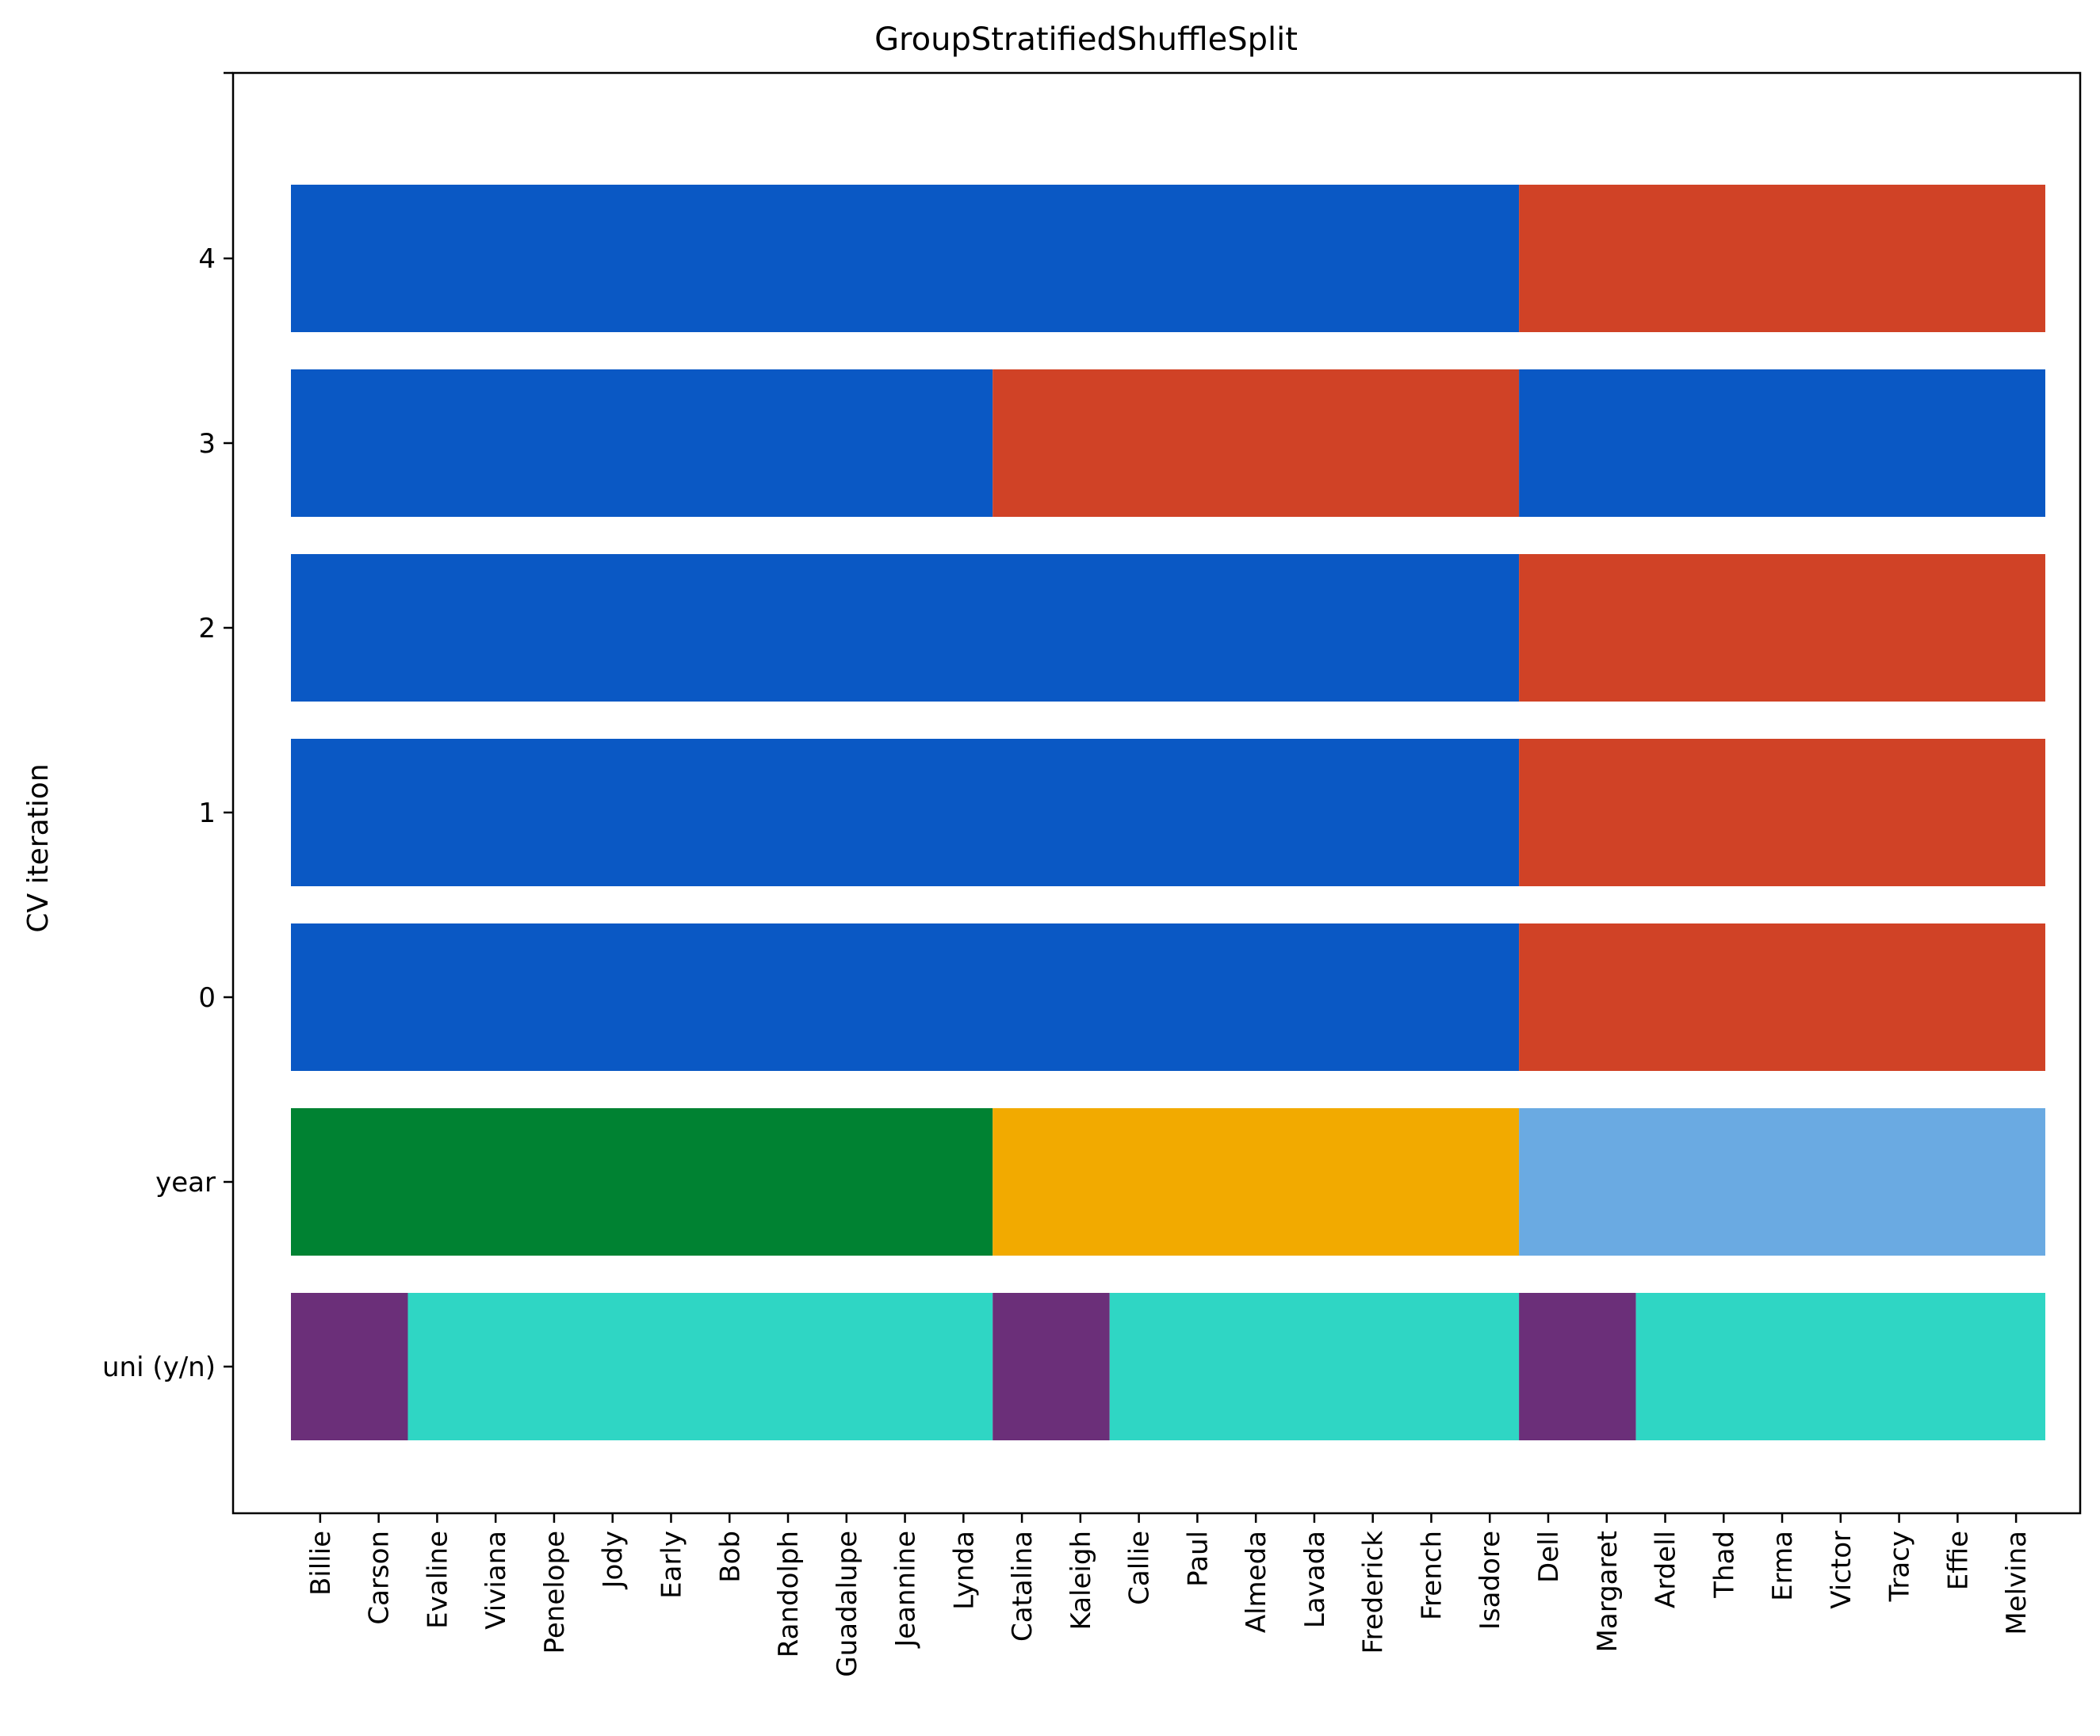  I want to click on y-tick-label: 2, so click(207, 628).